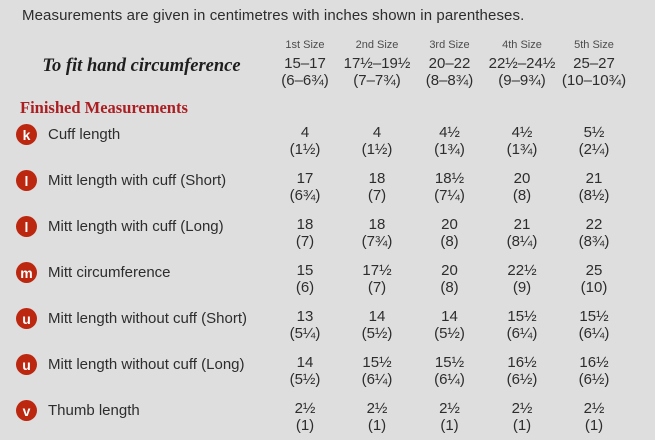  Describe the element at coordinates (594, 195) in the screenshot. I see `inches-value: (8½)` at that location.